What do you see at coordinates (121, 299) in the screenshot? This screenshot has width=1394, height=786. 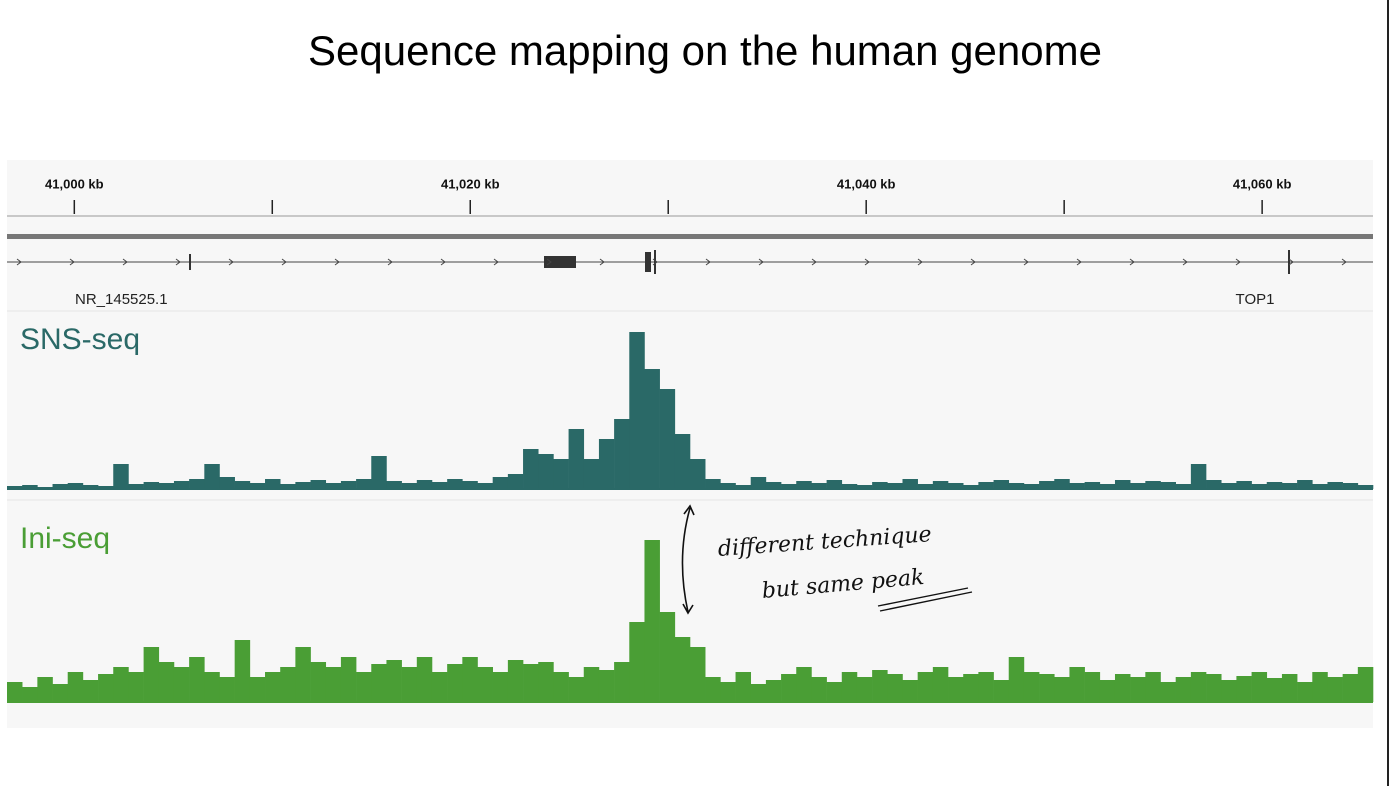 I see `gene-label: NR_145525.1` at bounding box center [121, 299].